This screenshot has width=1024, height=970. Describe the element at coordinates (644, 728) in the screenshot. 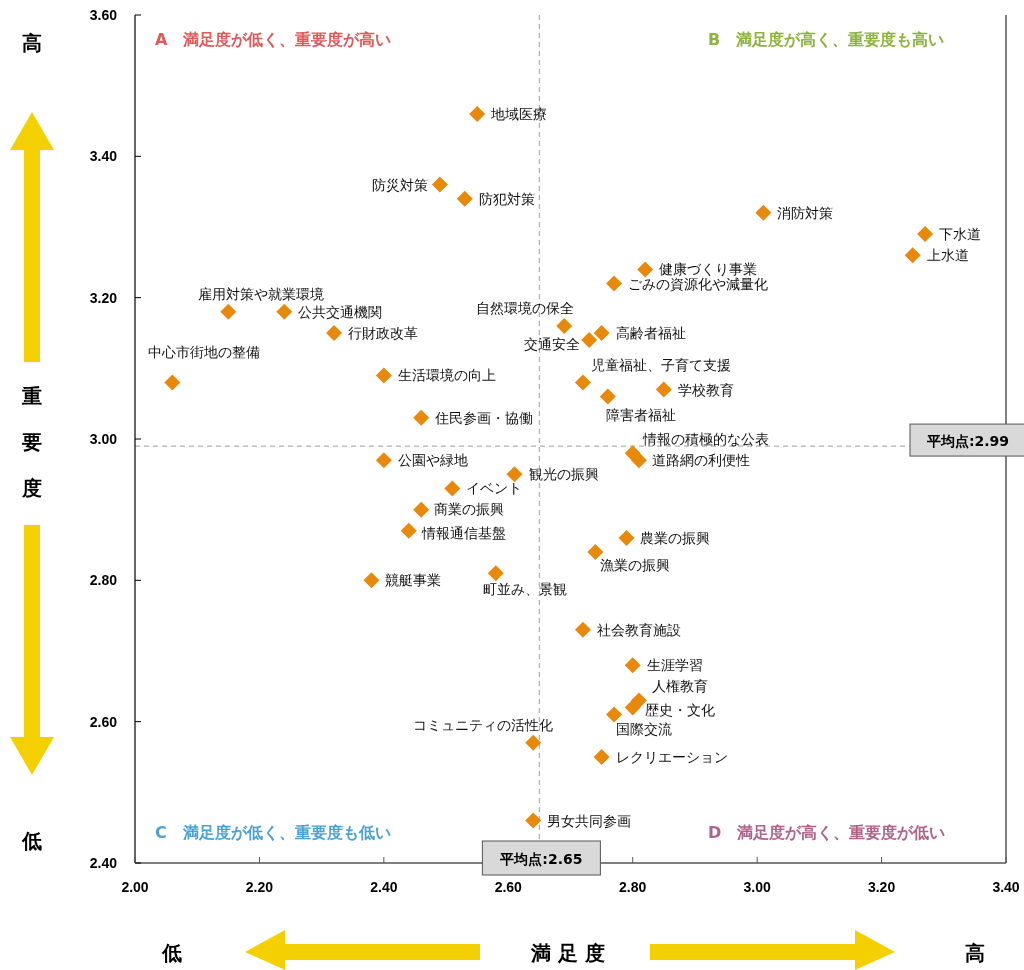

I see `series-label: 国際交流` at that location.